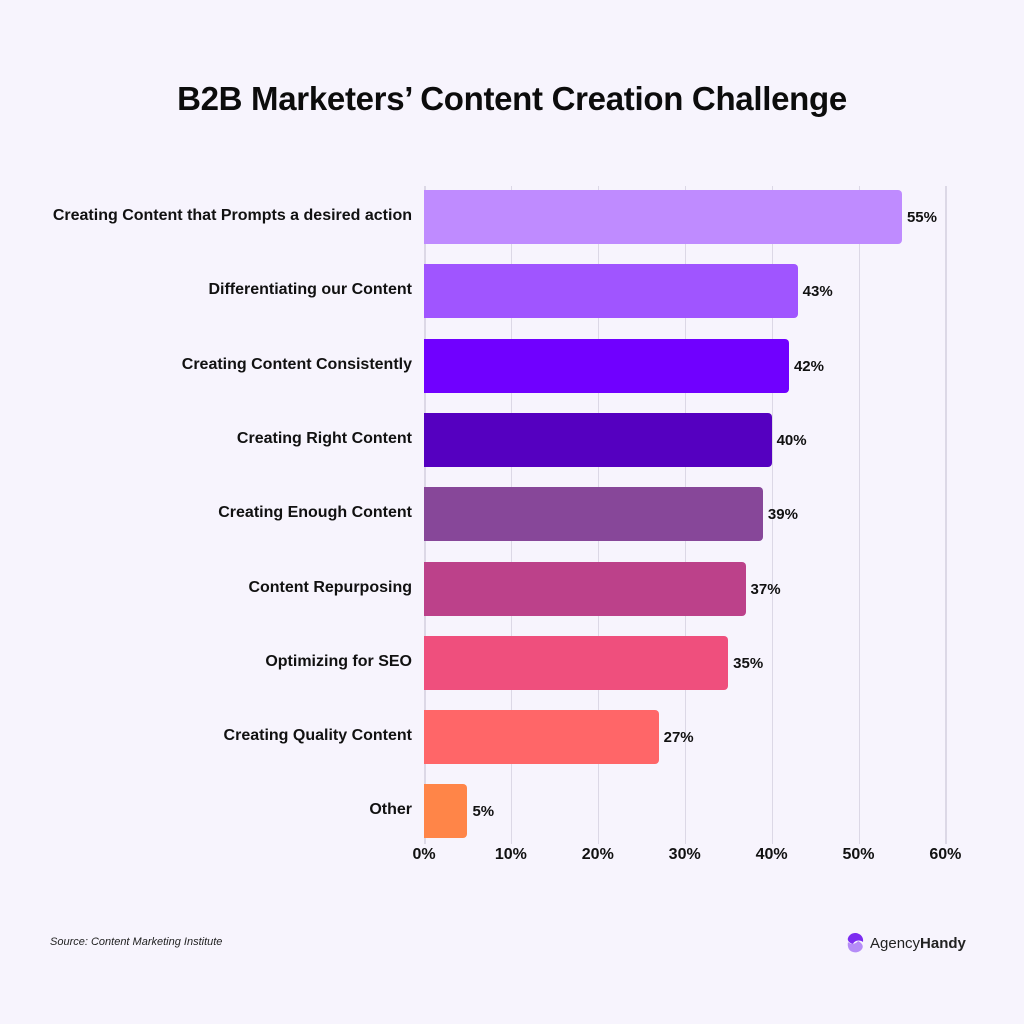 Image resolution: width=1024 pixels, height=1024 pixels. What do you see at coordinates (136, 942) in the screenshot?
I see `source-note: Source: Content Marketing Institute` at bounding box center [136, 942].